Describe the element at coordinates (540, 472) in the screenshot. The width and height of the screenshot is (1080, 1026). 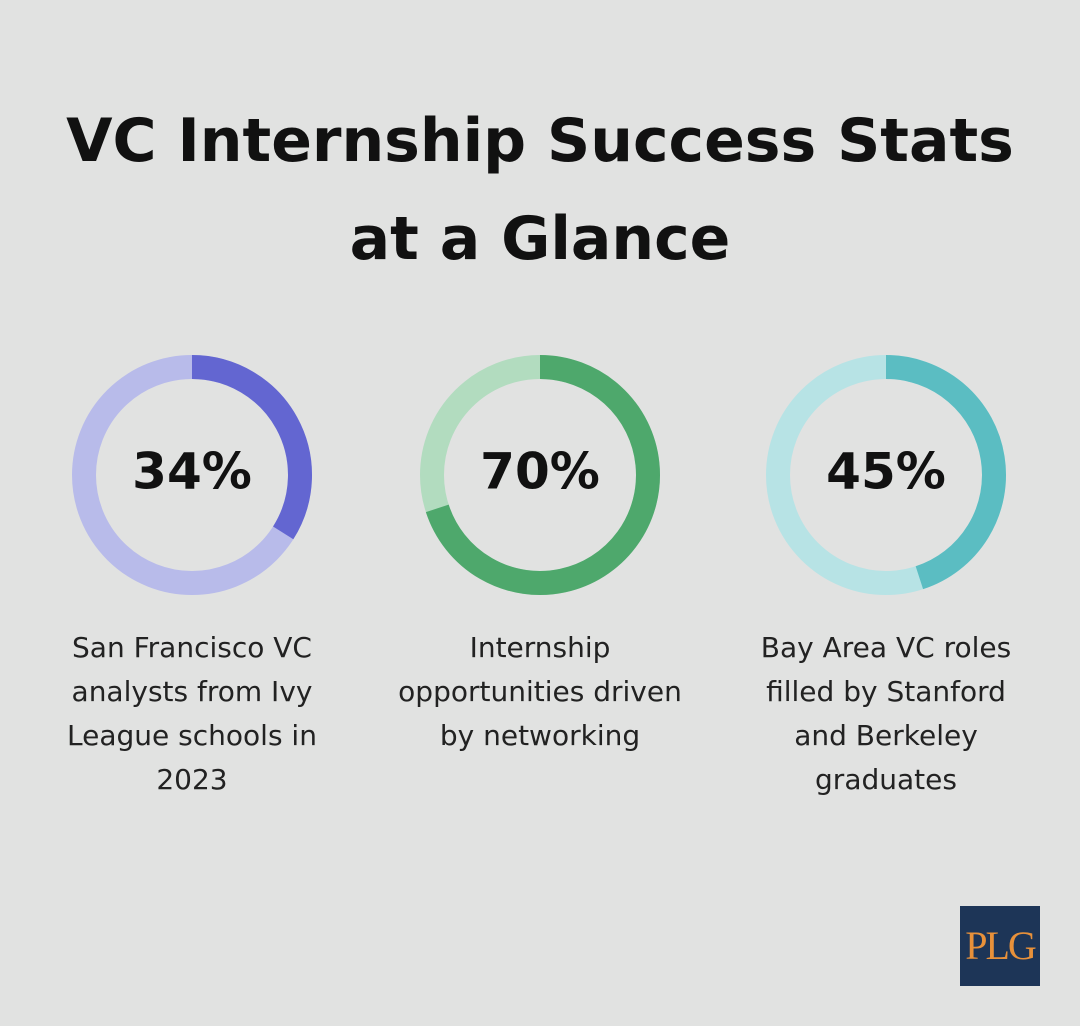
I see `value-label: 70%` at that location.